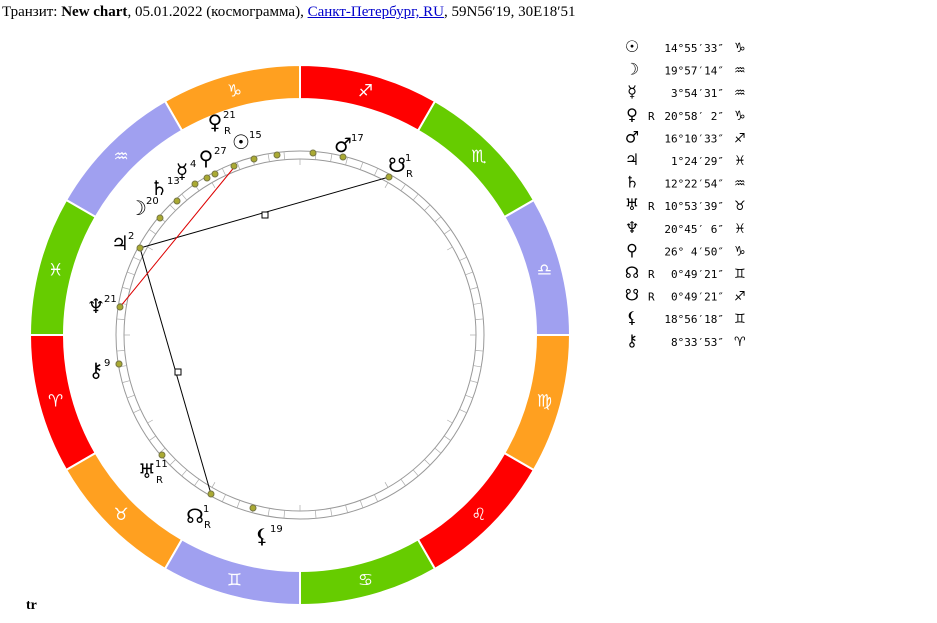 Image resolution: width=937 pixels, height=623 pixels. I want to click on row-glyph: ☽, so click(632, 69).